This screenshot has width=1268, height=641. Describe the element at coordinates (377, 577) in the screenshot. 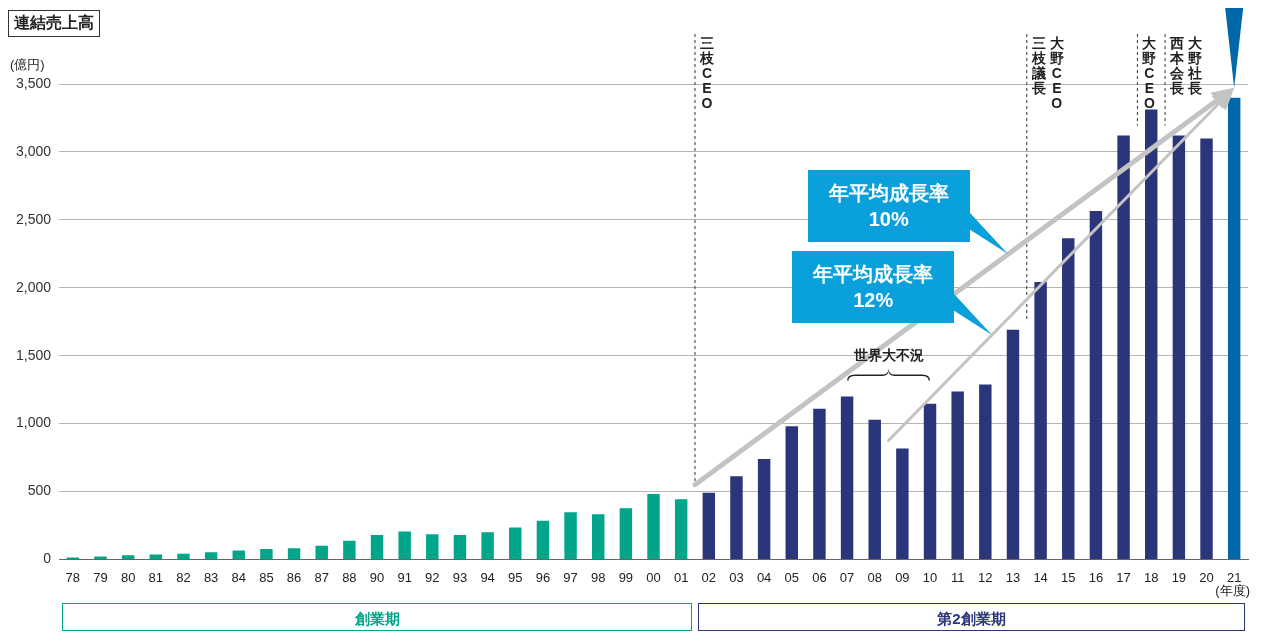

I see `x-tick-label: 90` at that location.